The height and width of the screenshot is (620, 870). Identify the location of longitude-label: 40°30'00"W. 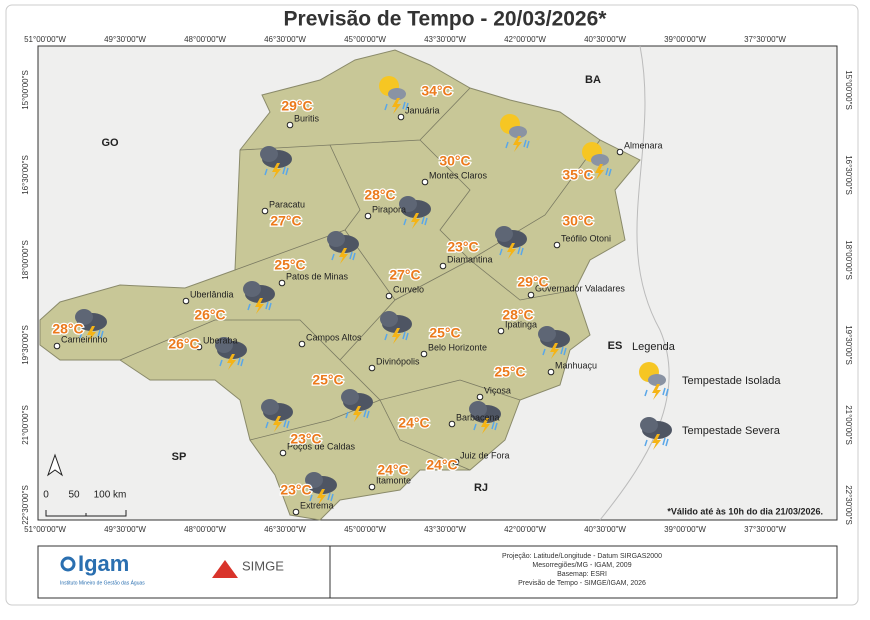
(605, 529).